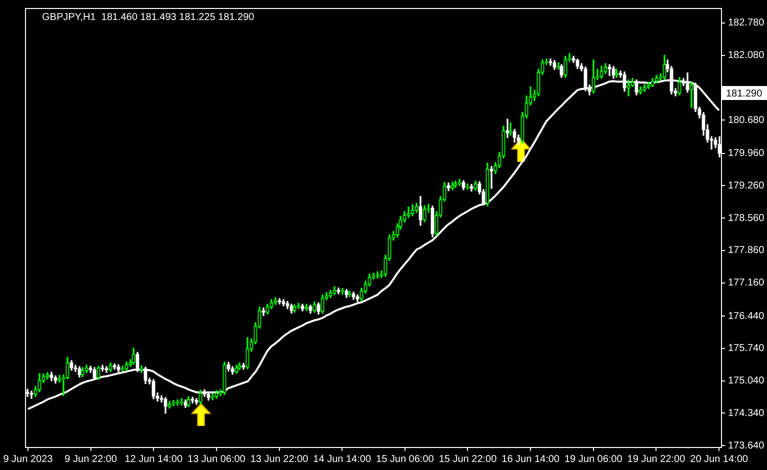 Image resolution: width=767 pixels, height=470 pixels. I want to click on y-tick-label: 182.080, so click(746, 55).